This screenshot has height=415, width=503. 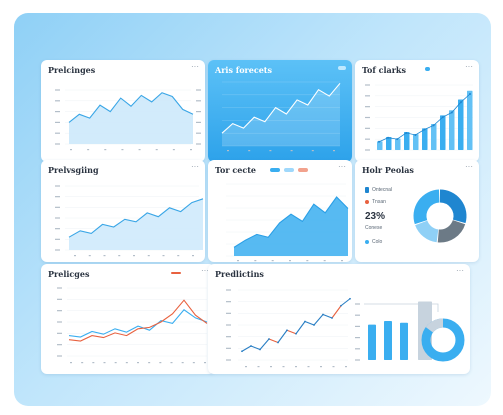 I want to click on card-title: Tor cecte, so click(x=235, y=170).